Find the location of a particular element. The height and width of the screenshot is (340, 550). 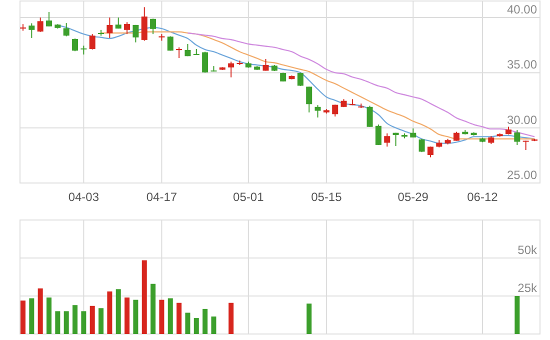

y-tick-label: 25k is located at coordinates (528, 288).